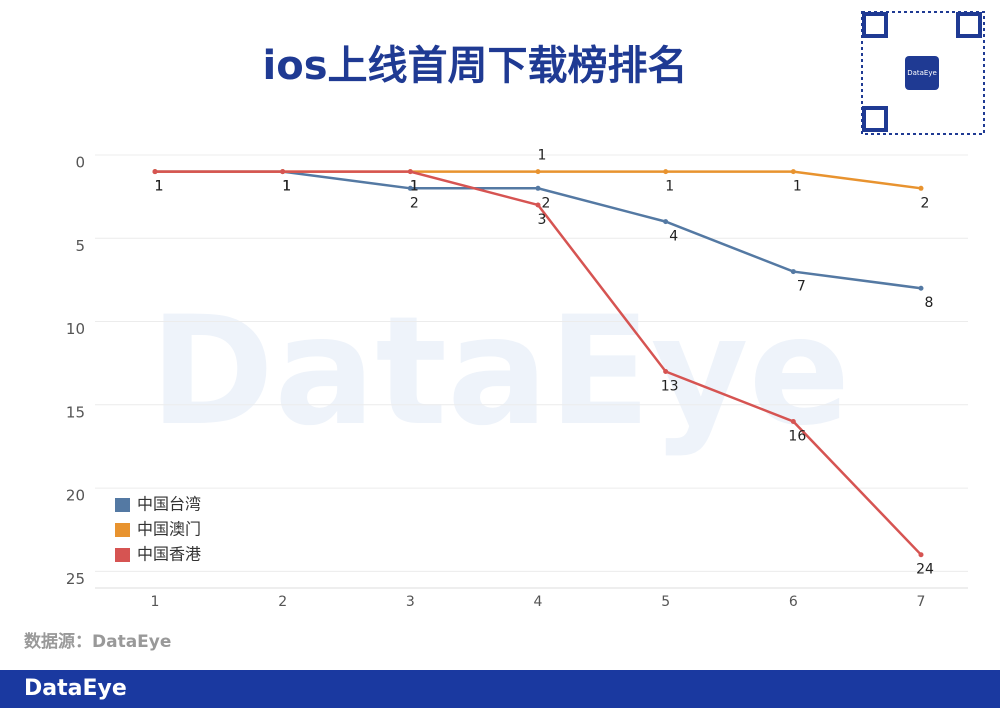 Image resolution: width=1000 pixels, height=712 pixels. Describe the element at coordinates (169, 529) in the screenshot. I see `legend-label: 中国澳门` at that location.